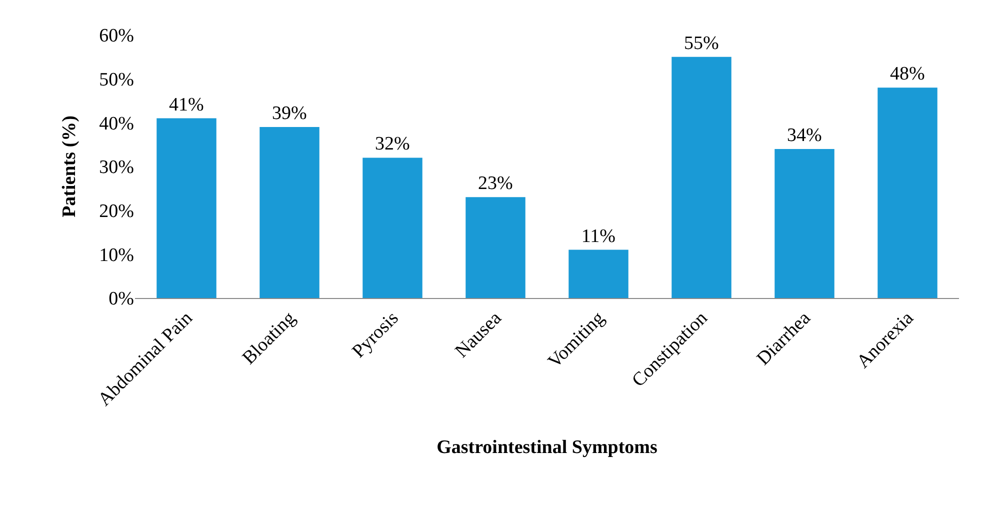  What do you see at coordinates (116, 255) in the screenshot?
I see `y-tick-label: 10%` at bounding box center [116, 255].